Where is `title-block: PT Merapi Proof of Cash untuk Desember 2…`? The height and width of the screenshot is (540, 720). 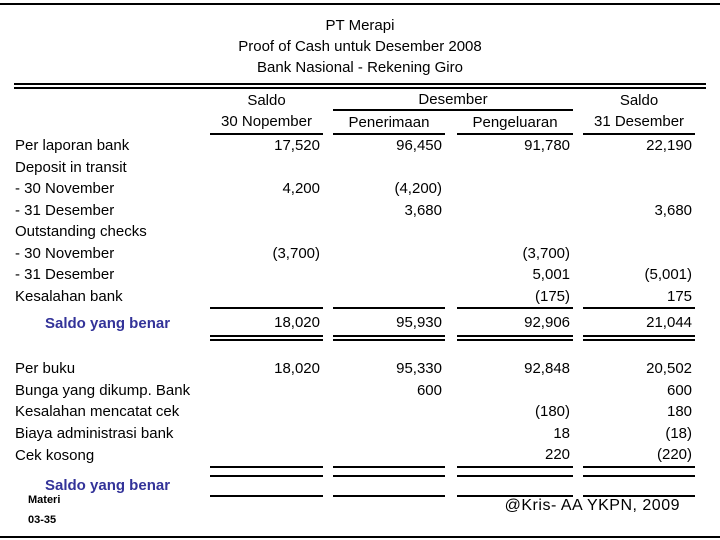
title-block: PT Merapi Proof of Cash untuk Desember 2… is located at coordinates (360, 46).